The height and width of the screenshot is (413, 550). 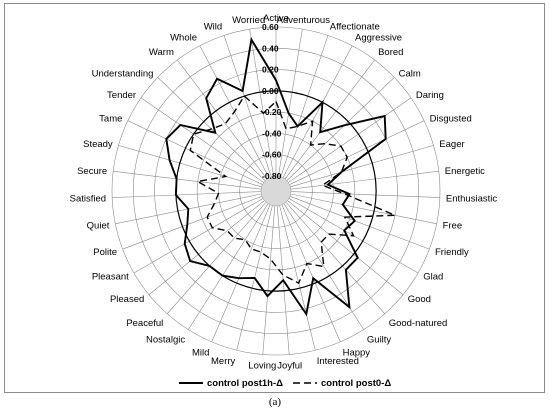 I want to click on spoke-mild, so click(x=241, y=273).